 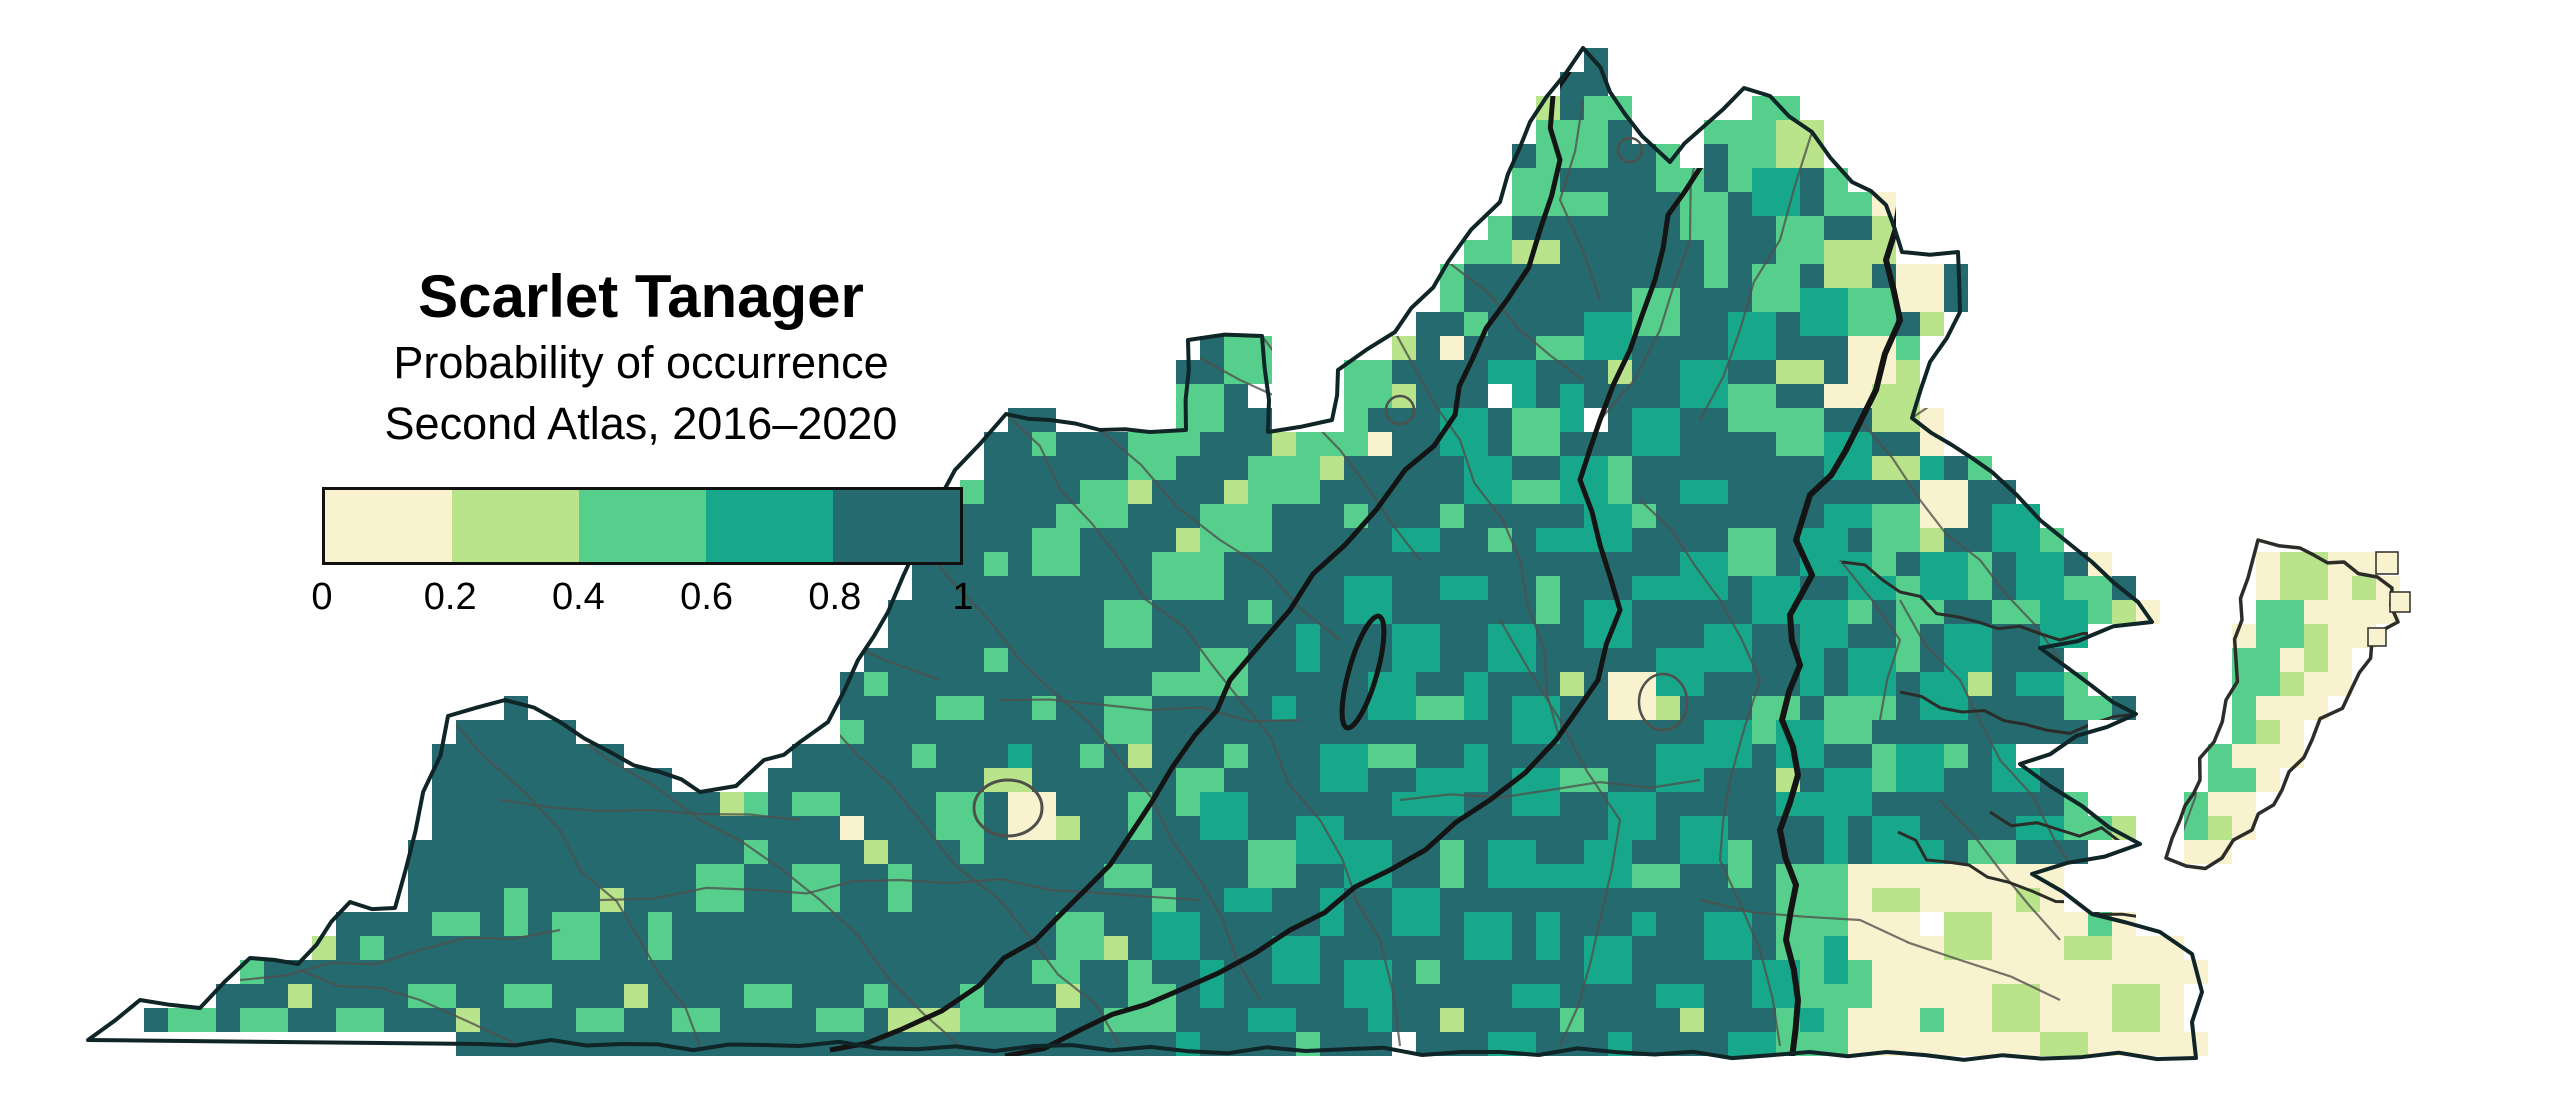 I want to click on tick-label-0.6: 0.6, so click(x=707, y=597).